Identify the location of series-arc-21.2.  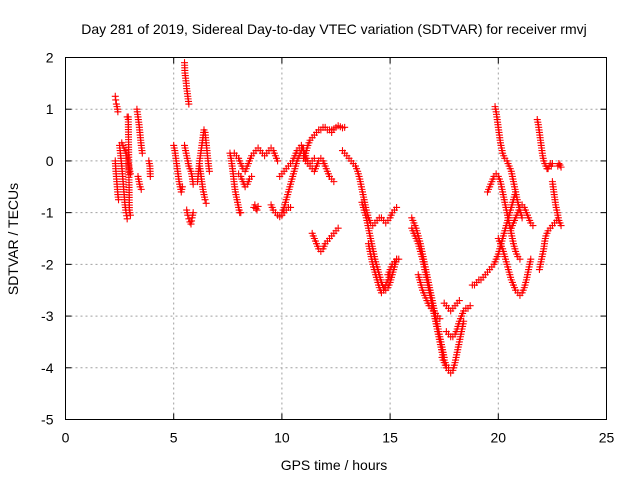
(522, 216).